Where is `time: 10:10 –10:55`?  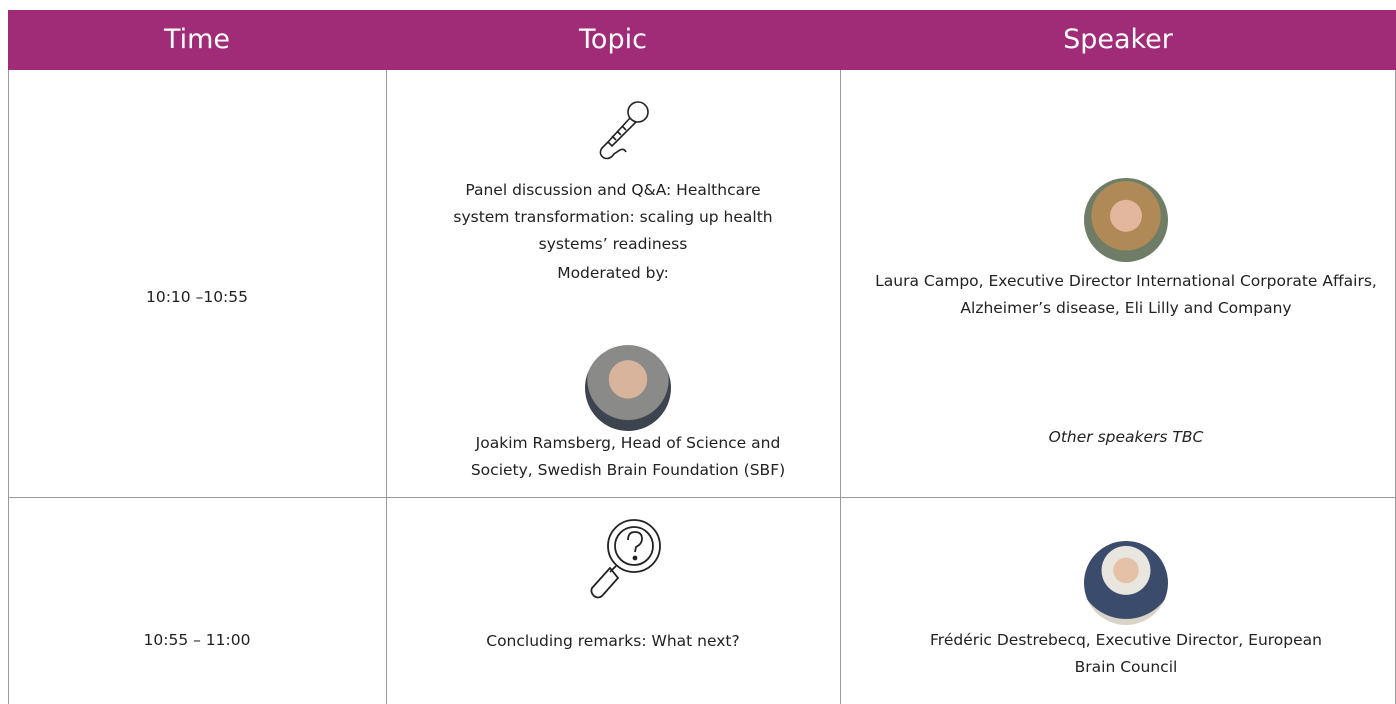 time: 10:10 –10:55 is located at coordinates (196, 297).